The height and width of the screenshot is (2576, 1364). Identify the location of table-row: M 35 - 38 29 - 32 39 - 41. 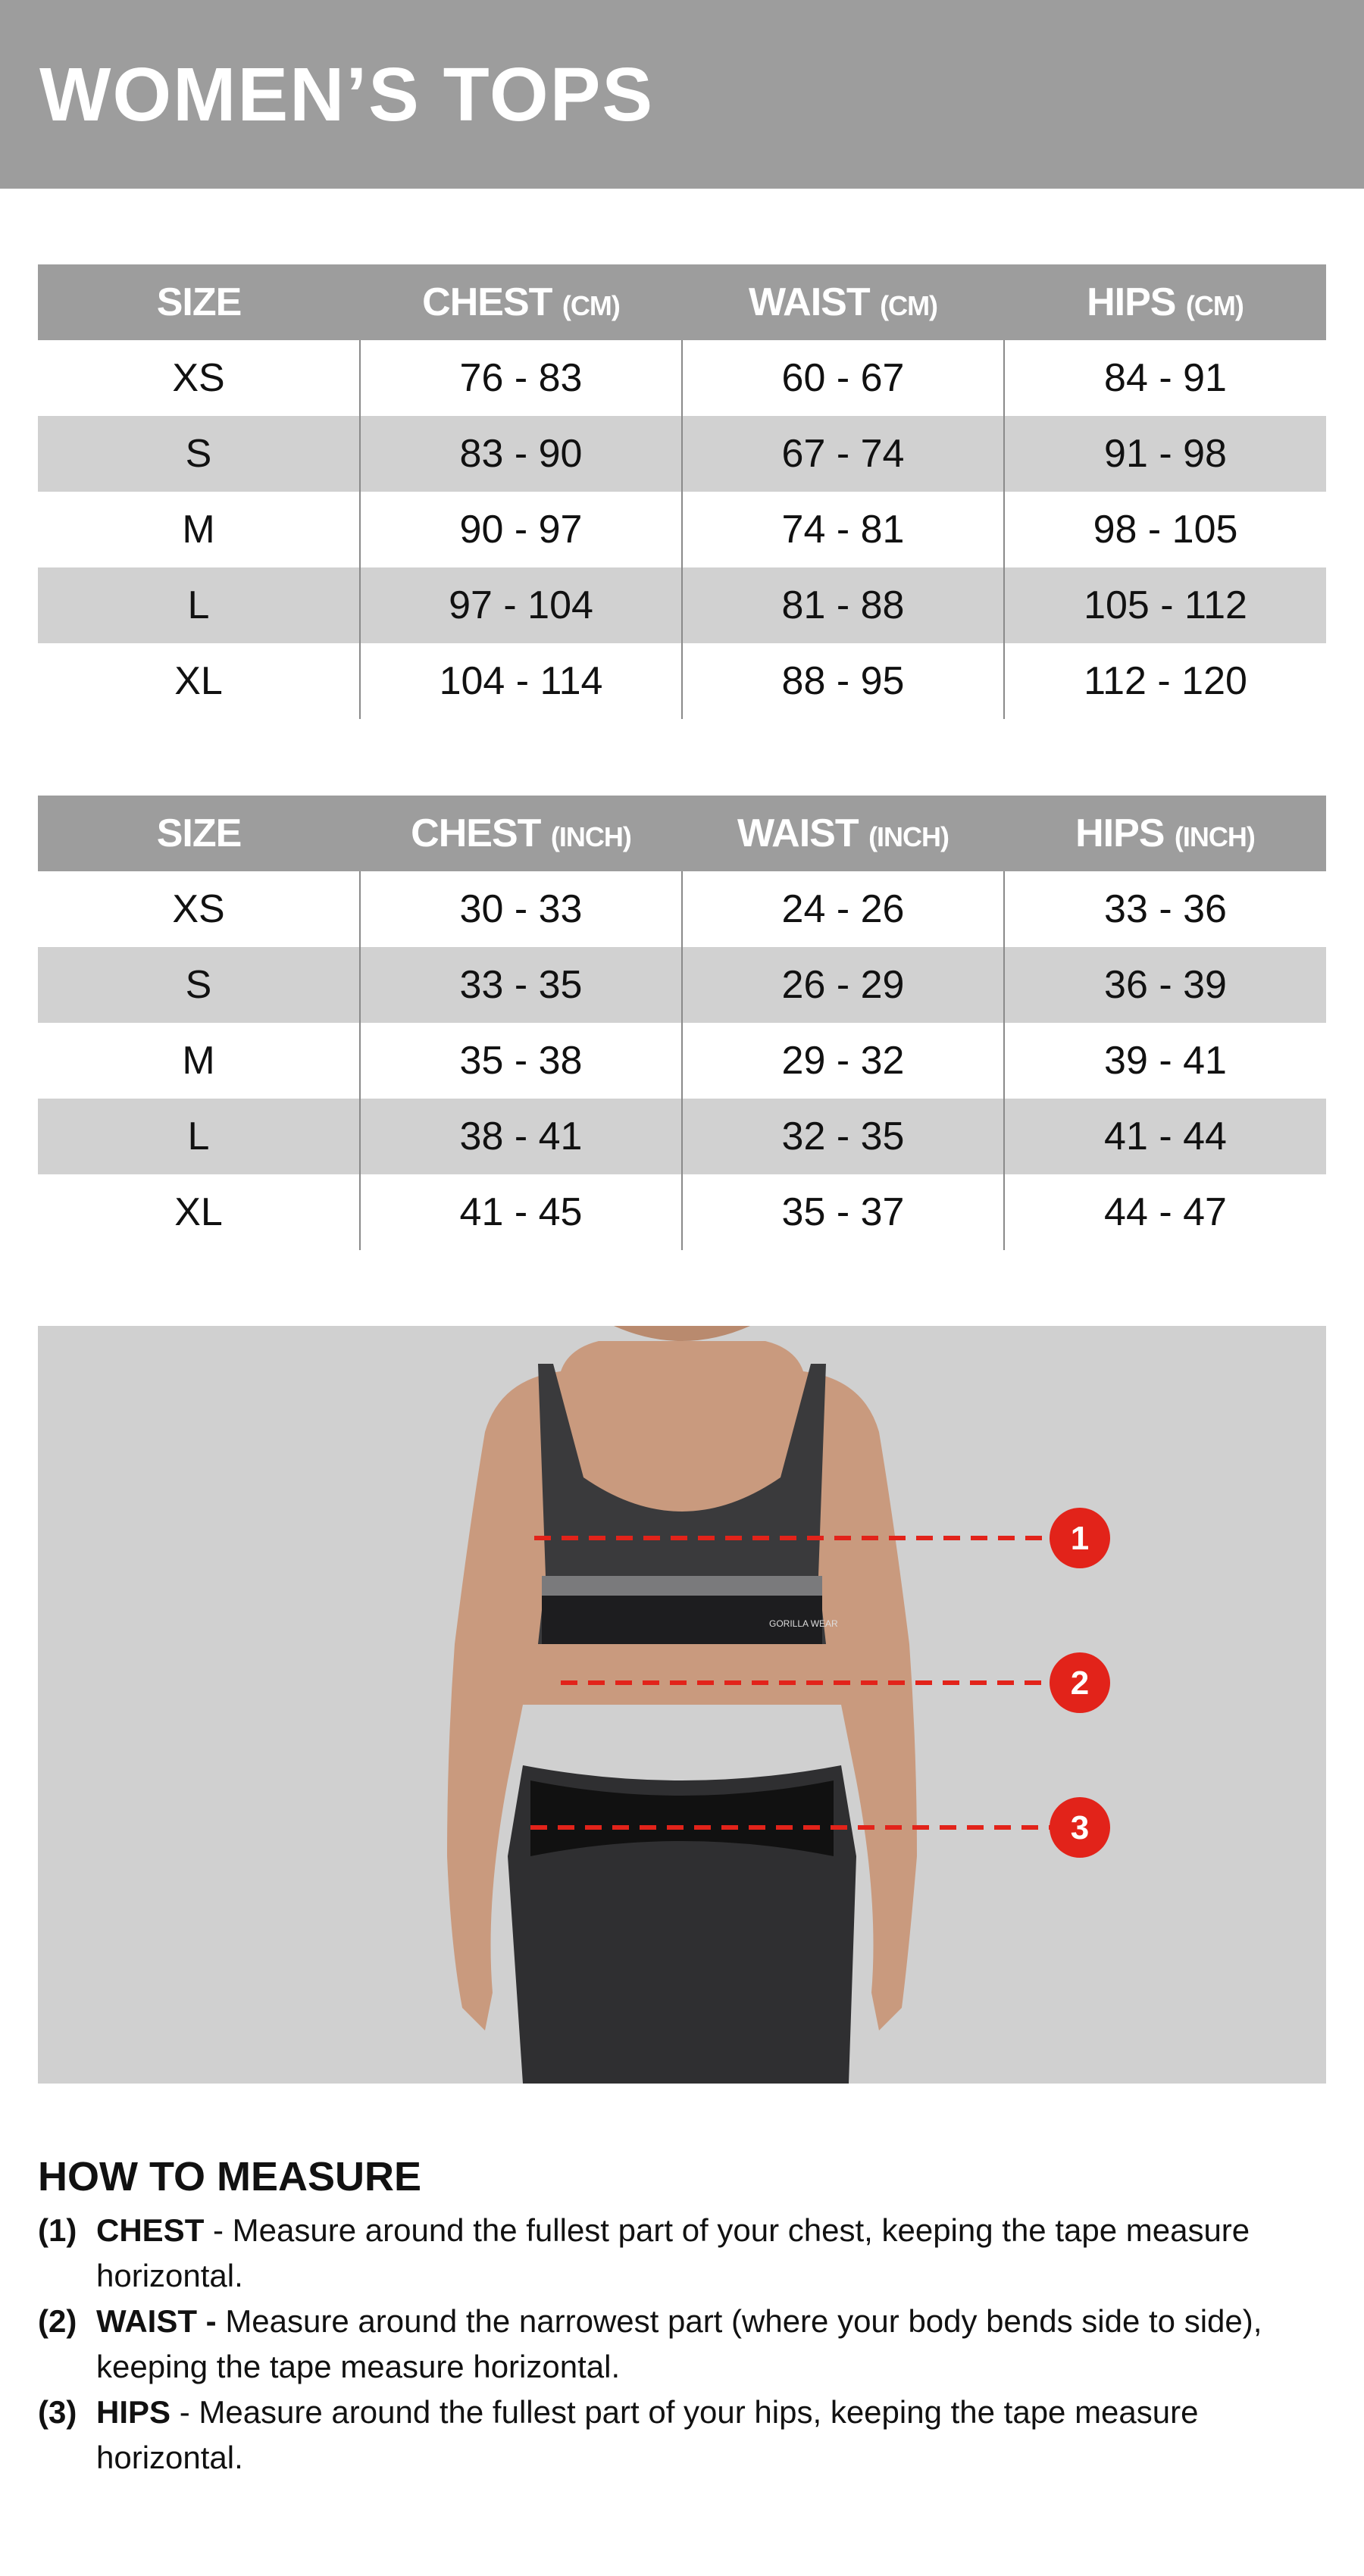
(682, 1061).